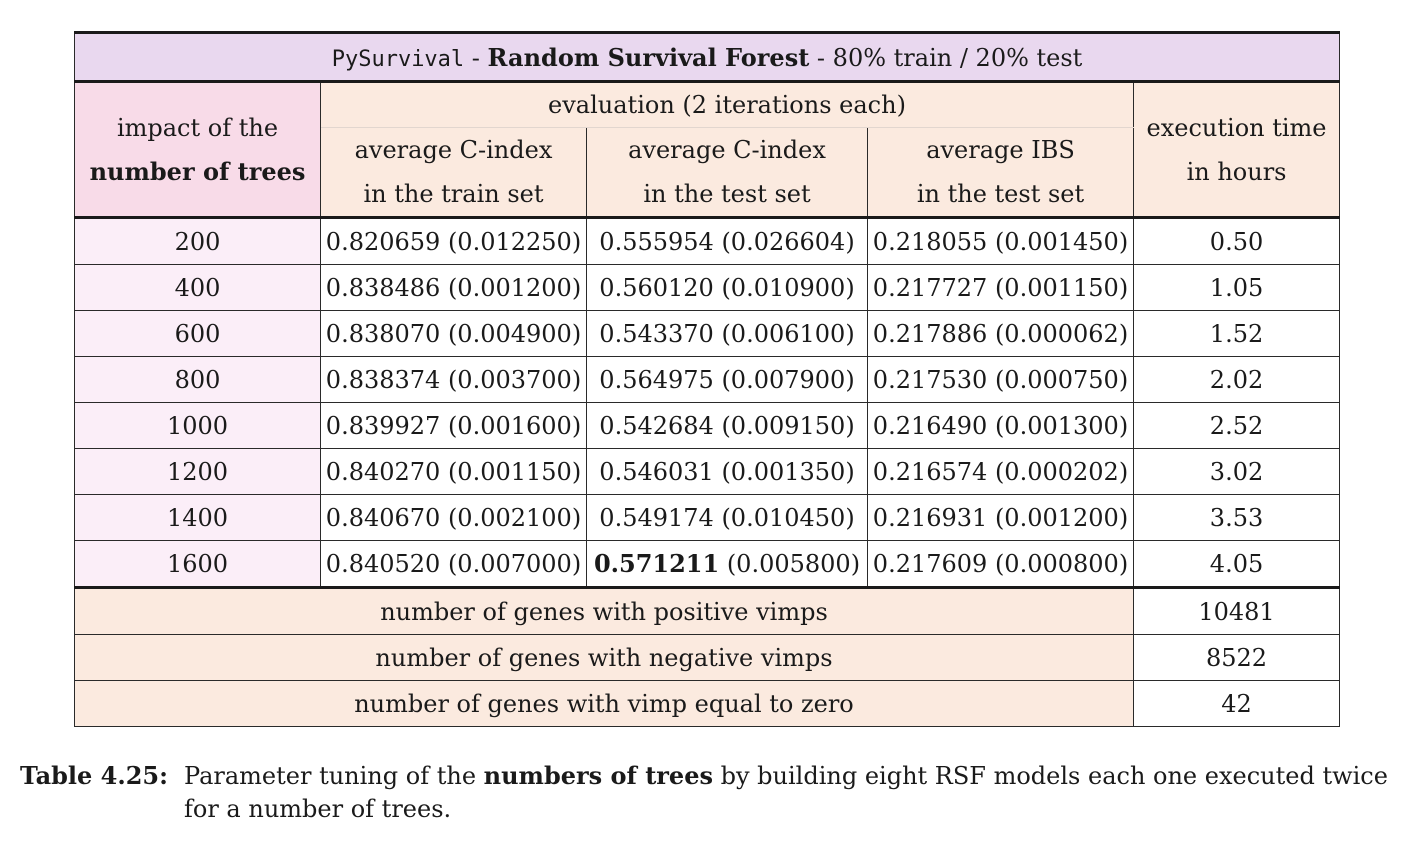  What do you see at coordinates (1236, 611) in the screenshot?
I see `summary-value: 10481` at bounding box center [1236, 611].